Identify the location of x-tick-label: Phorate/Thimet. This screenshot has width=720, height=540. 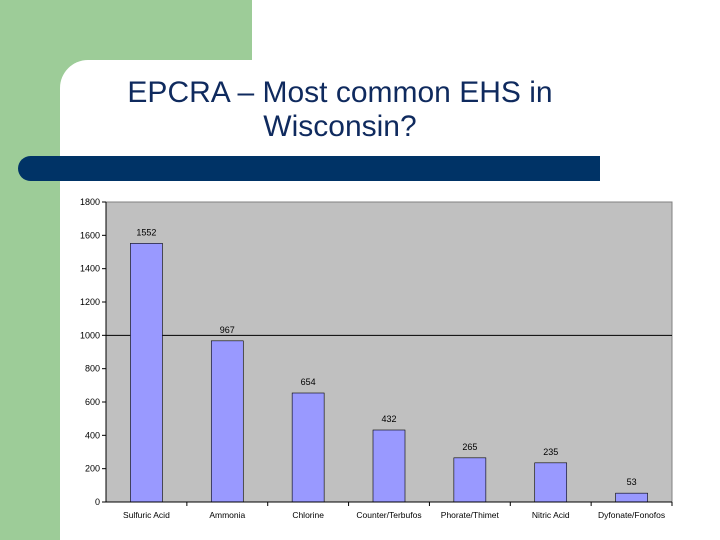
(470, 515).